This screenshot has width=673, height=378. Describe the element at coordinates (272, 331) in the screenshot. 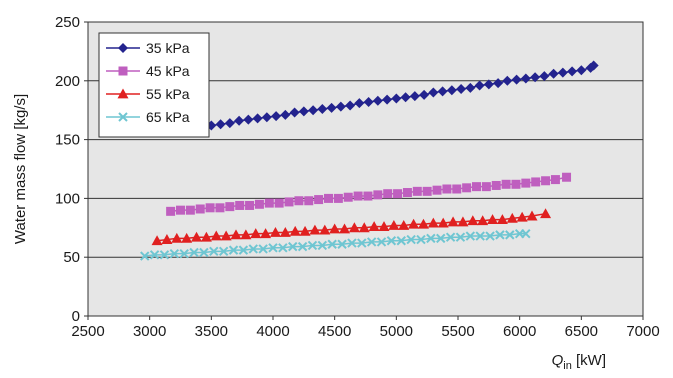

I see `x-tick-label: 4000` at that location.